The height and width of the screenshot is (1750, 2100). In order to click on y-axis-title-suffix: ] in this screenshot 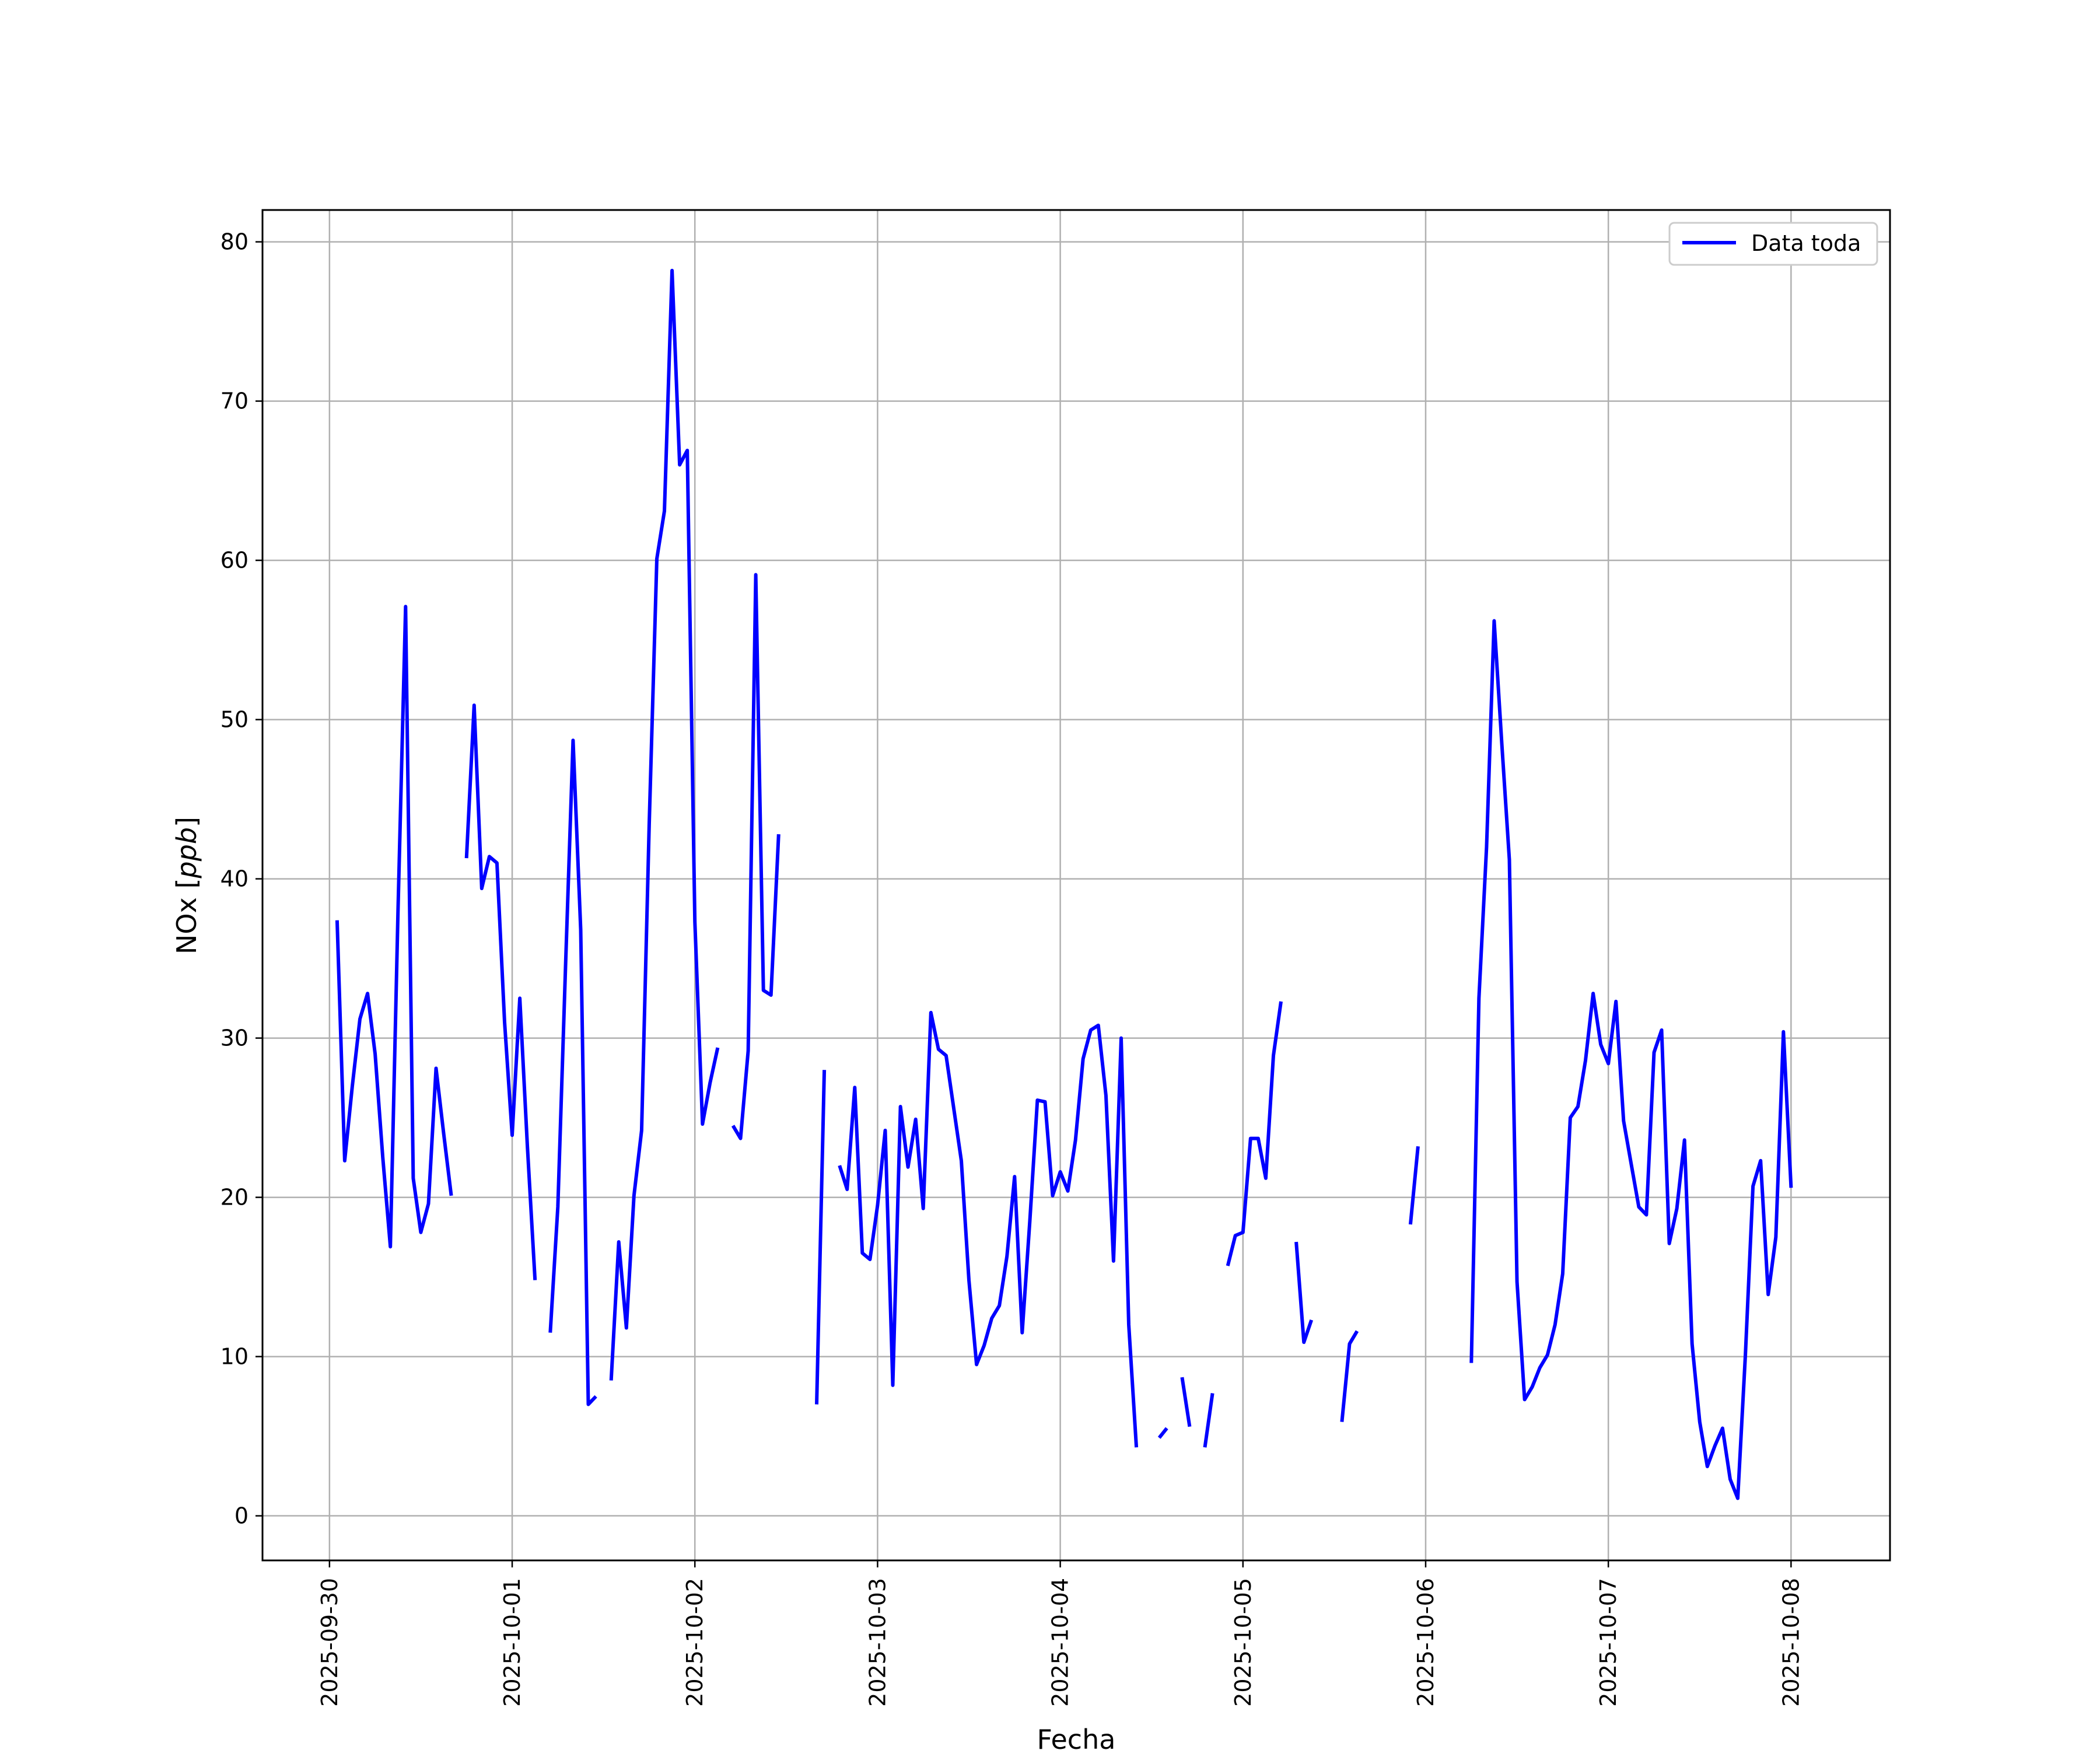, I will do `click(187, 822)`.